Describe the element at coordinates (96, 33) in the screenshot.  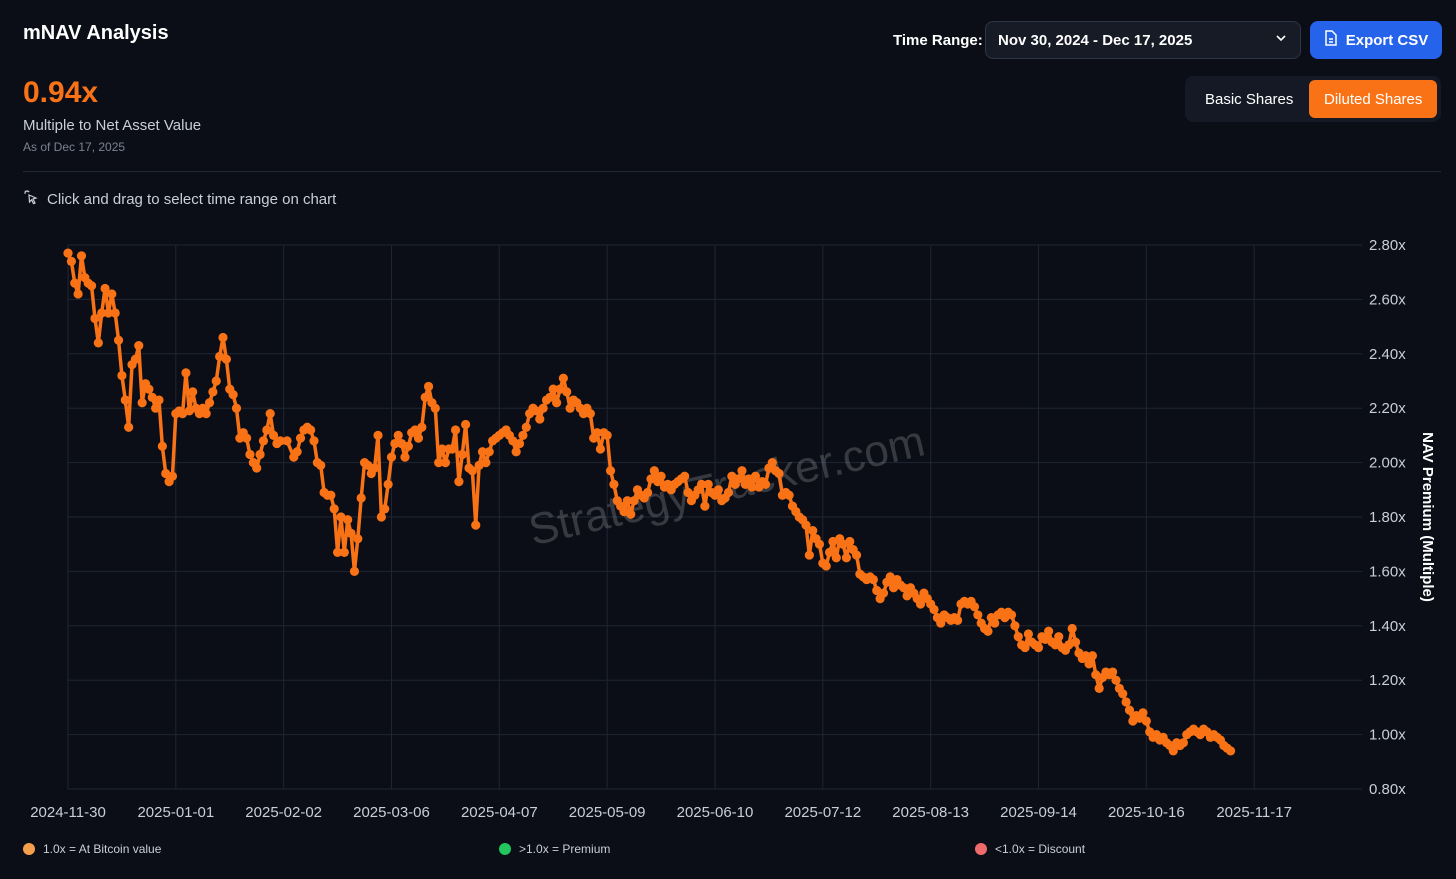
I see `page-title: mNAV Analysis` at that location.